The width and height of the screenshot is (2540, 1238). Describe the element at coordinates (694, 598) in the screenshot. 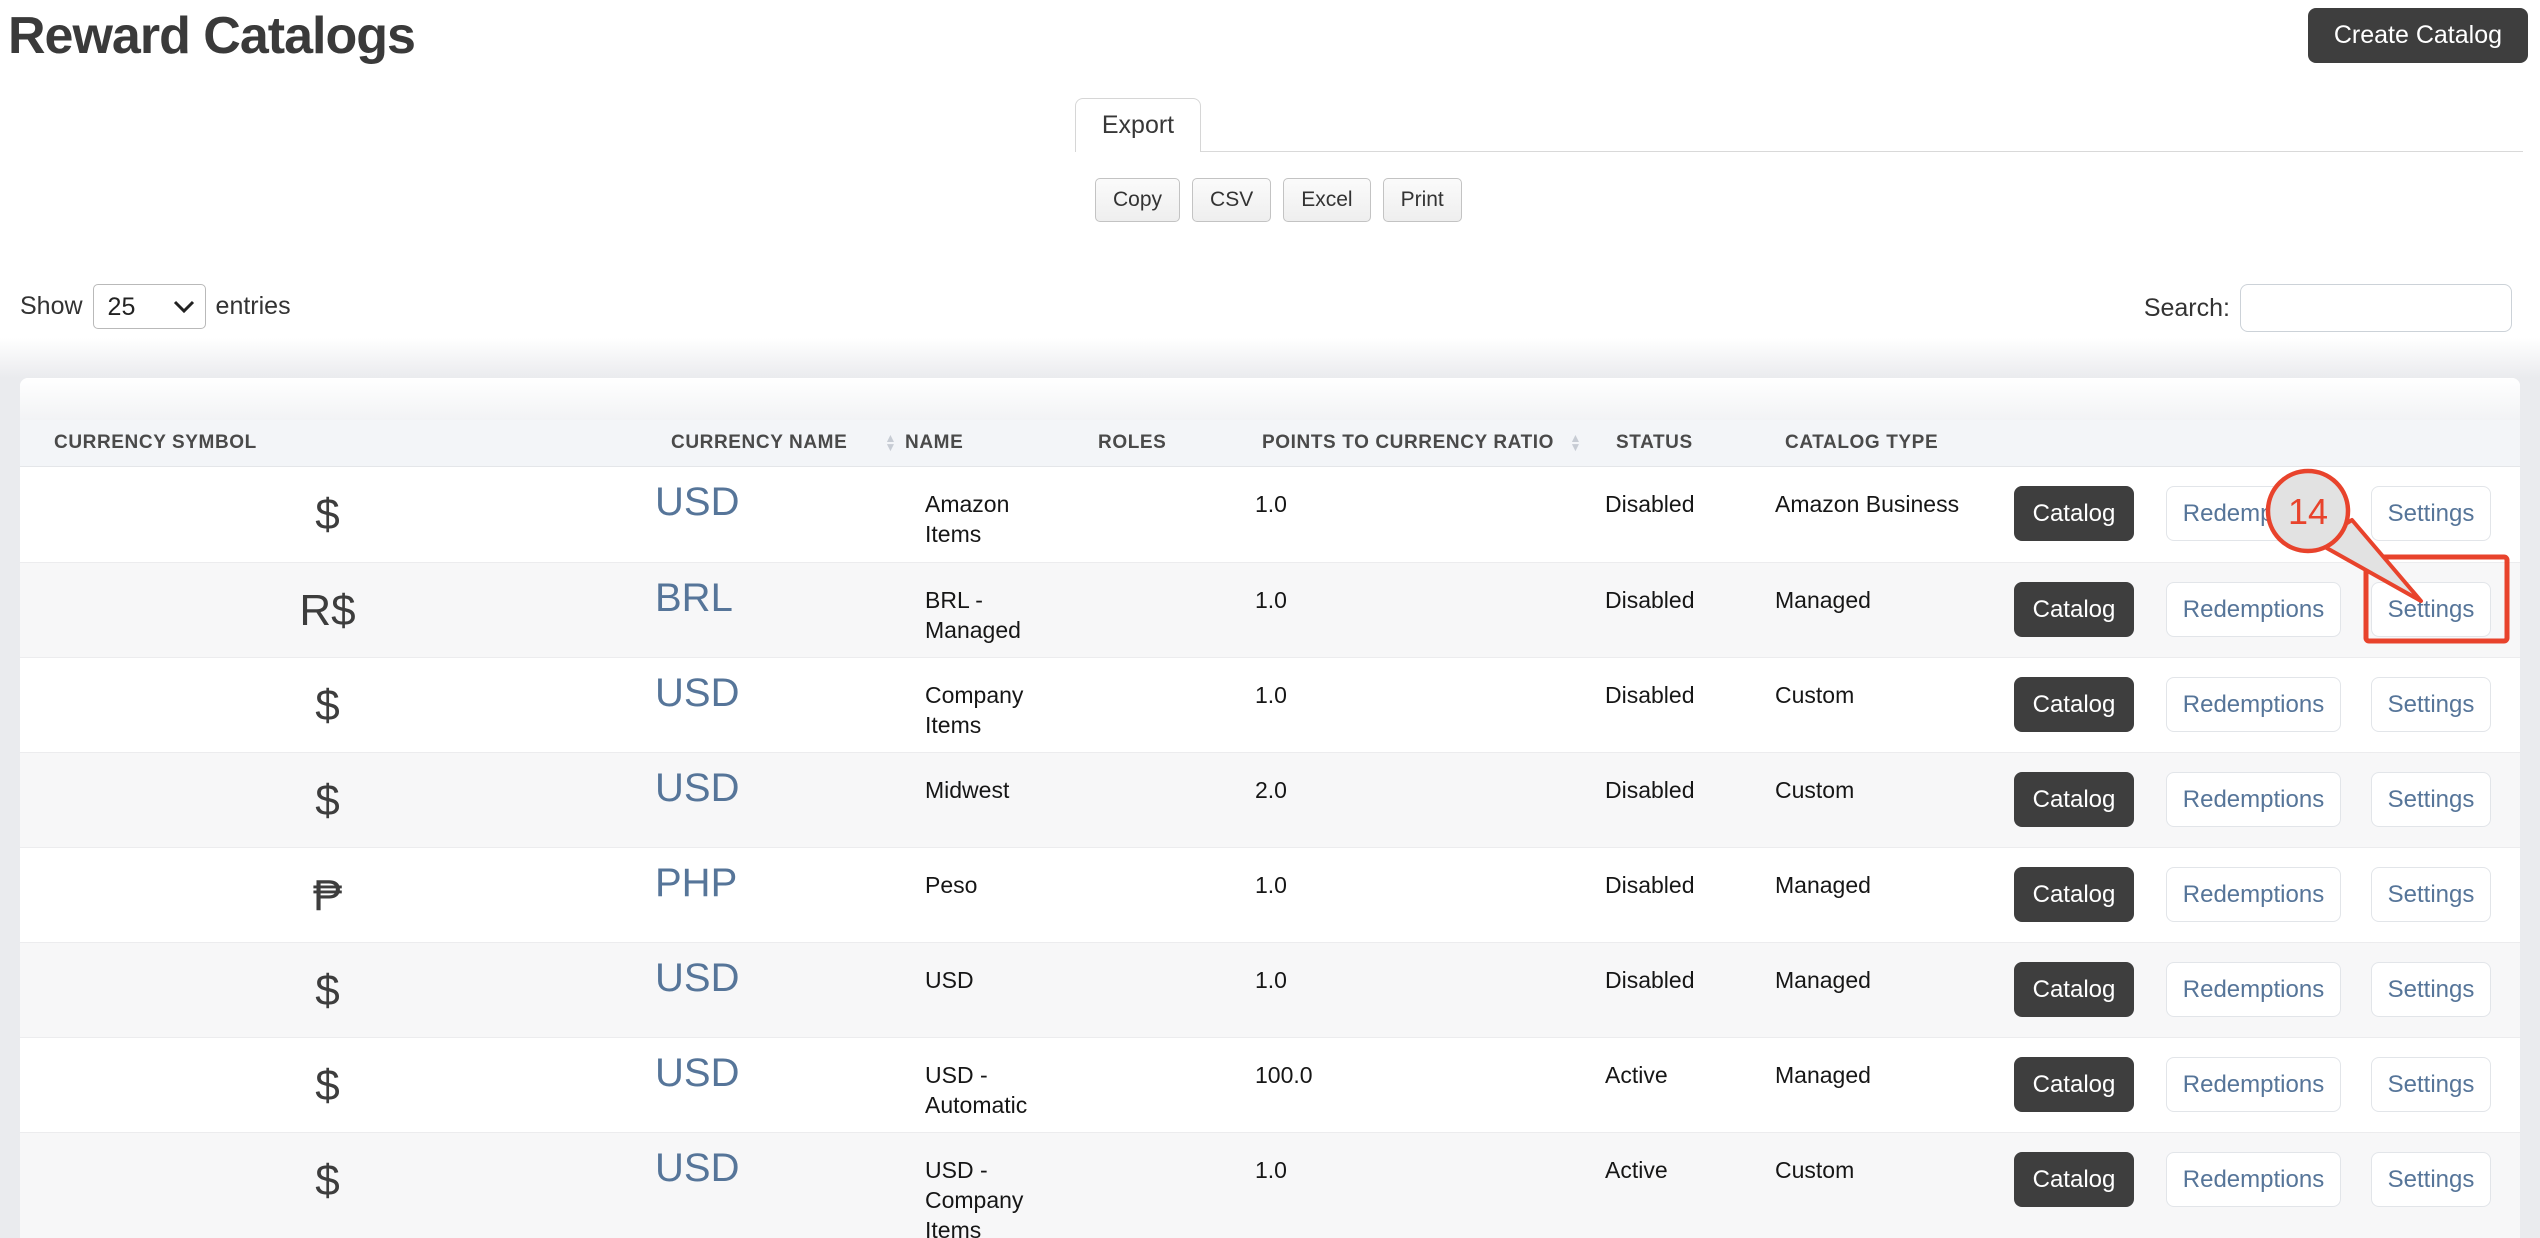

I see `currency-name-link: BRL` at that location.